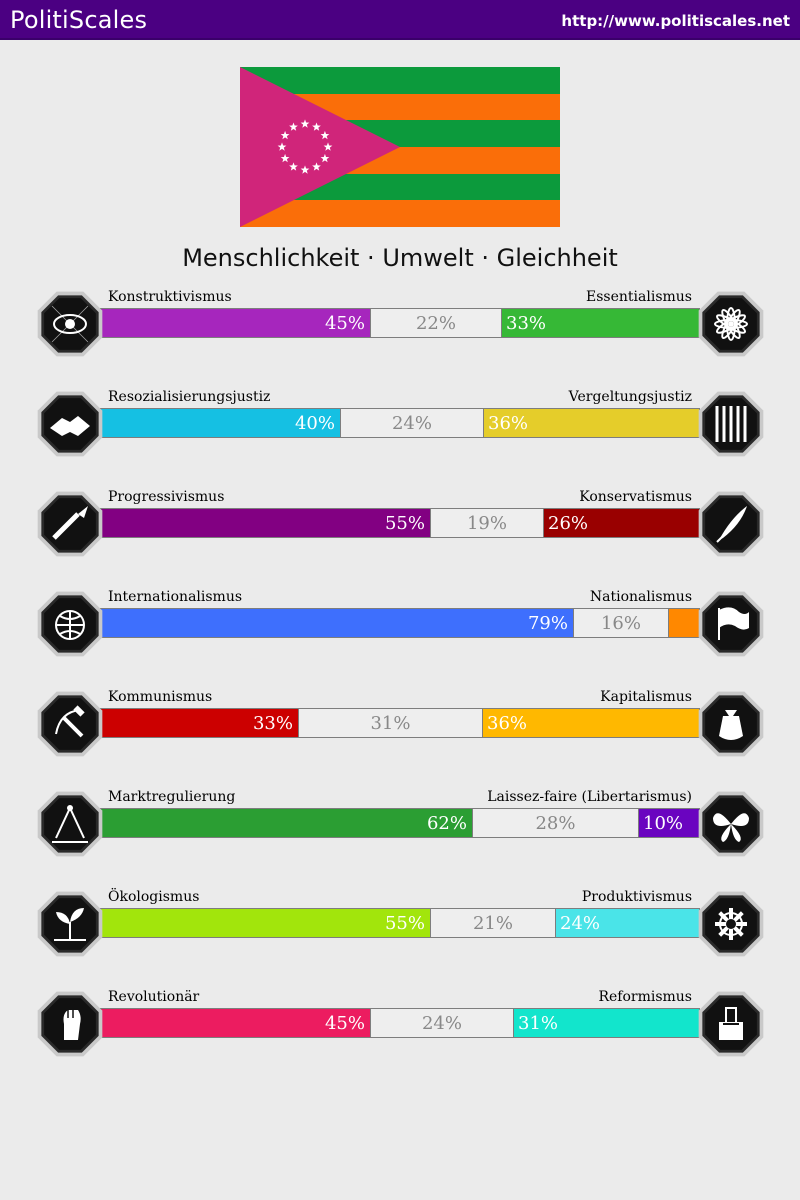 The height and width of the screenshot is (1200, 800). Describe the element at coordinates (70, 824) in the screenshot. I see `ruler-compass-icon` at that location.